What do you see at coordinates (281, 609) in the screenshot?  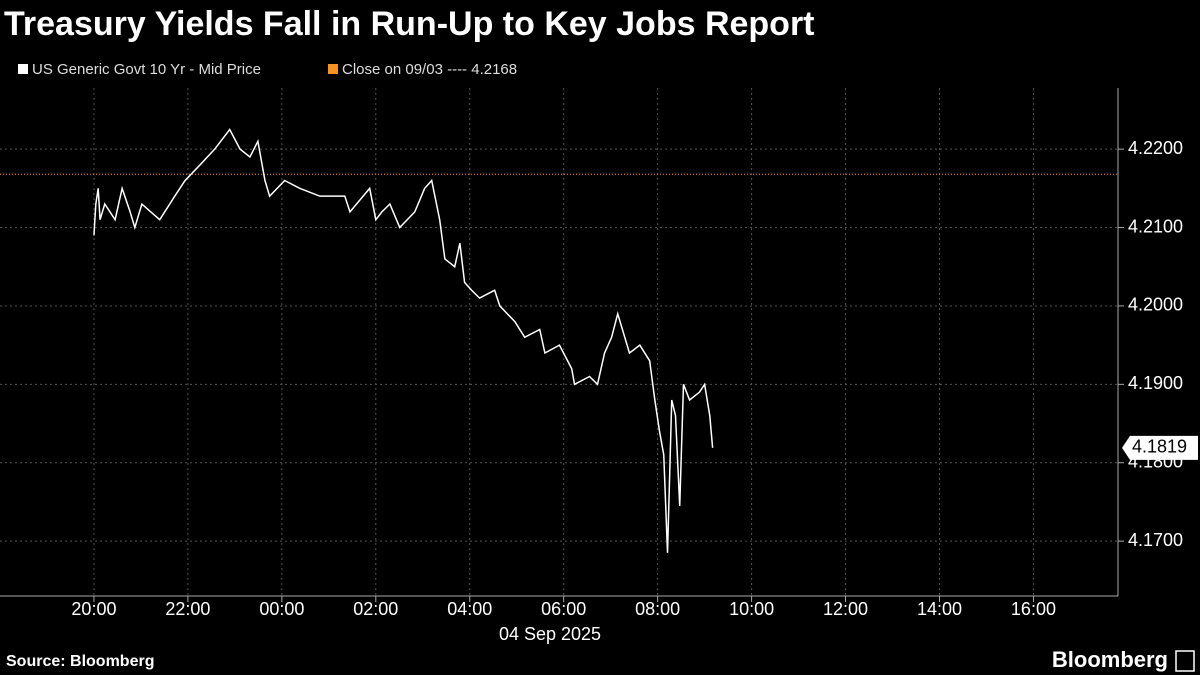 I see `x-tick-label: 00:00` at bounding box center [281, 609].